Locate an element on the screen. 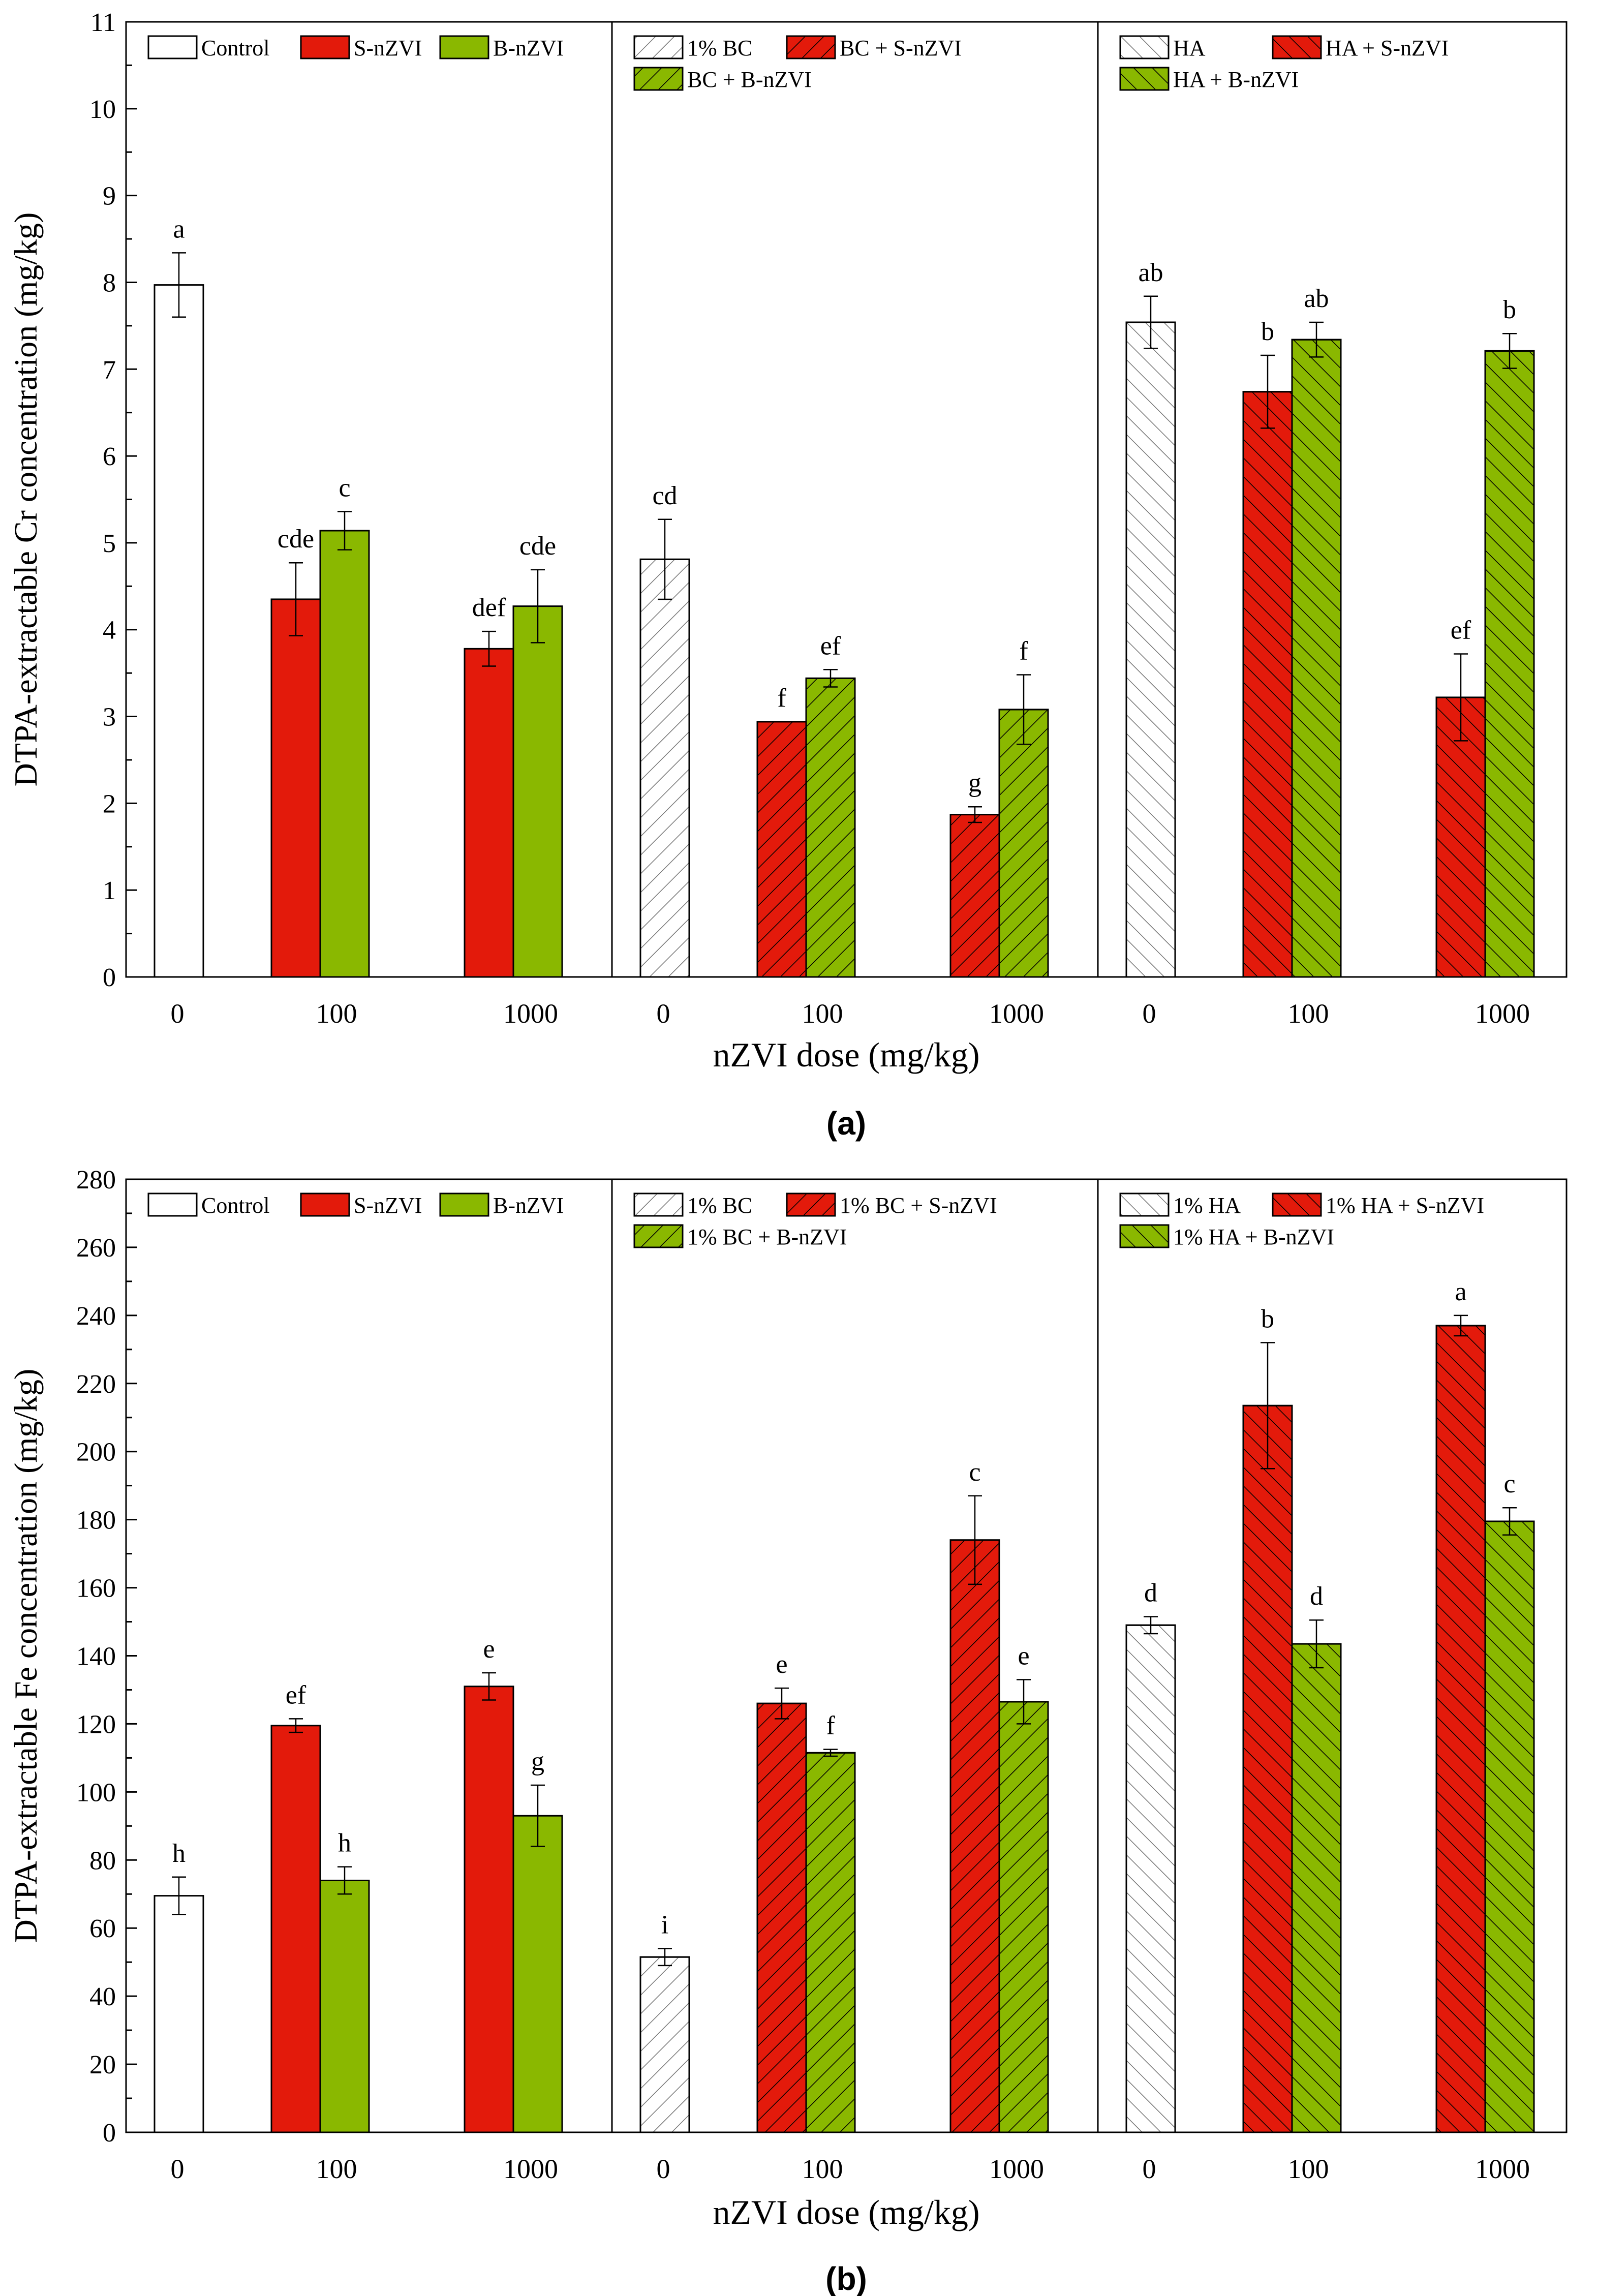 Image resolution: width=1597 pixels, height=2296 pixels. legend-label: 1% HA + B-nZVI is located at coordinates (1253, 1236).